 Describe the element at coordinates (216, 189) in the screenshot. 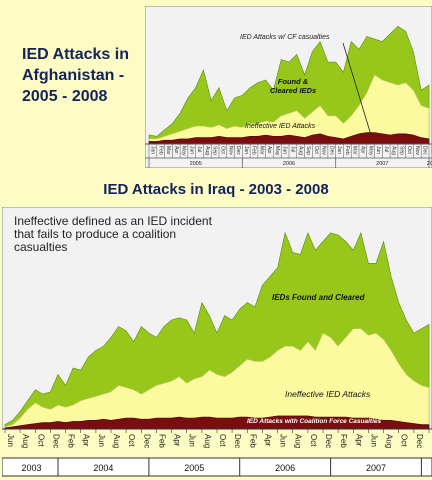

I see `iraq-chart-title: IED Attacks in Iraq - 2003 - 2008` at that location.